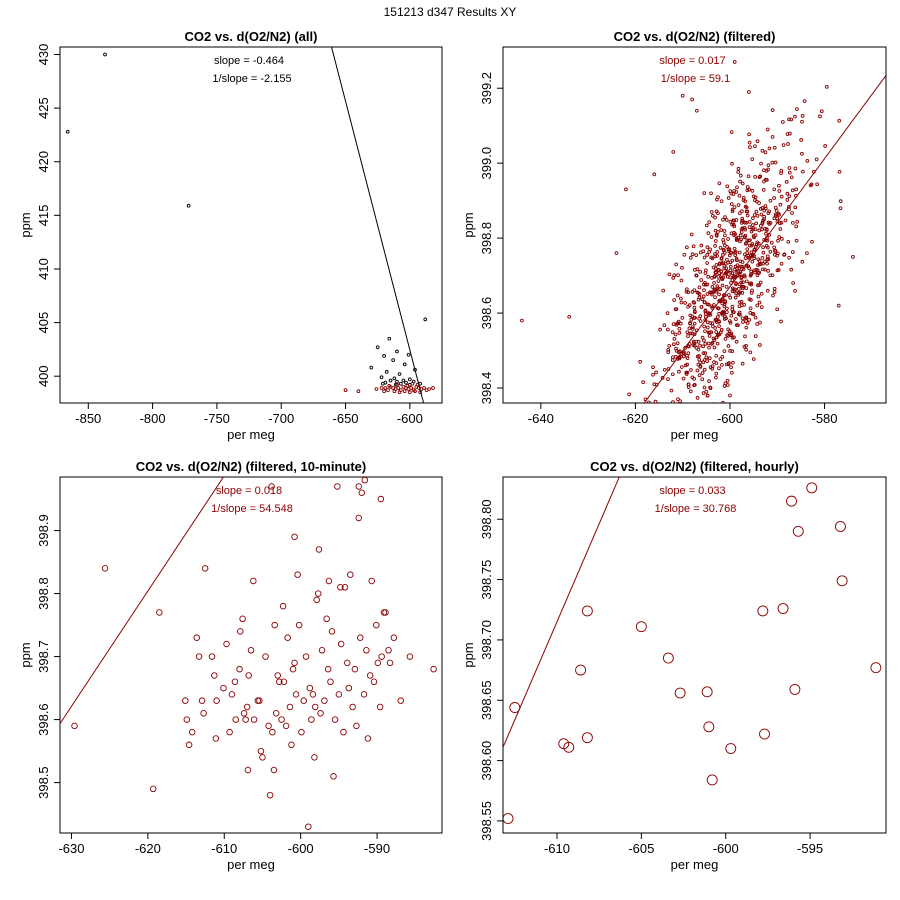 The height and width of the screenshot is (900, 900). I want to click on x-tick-label: -600, so click(726, 848).